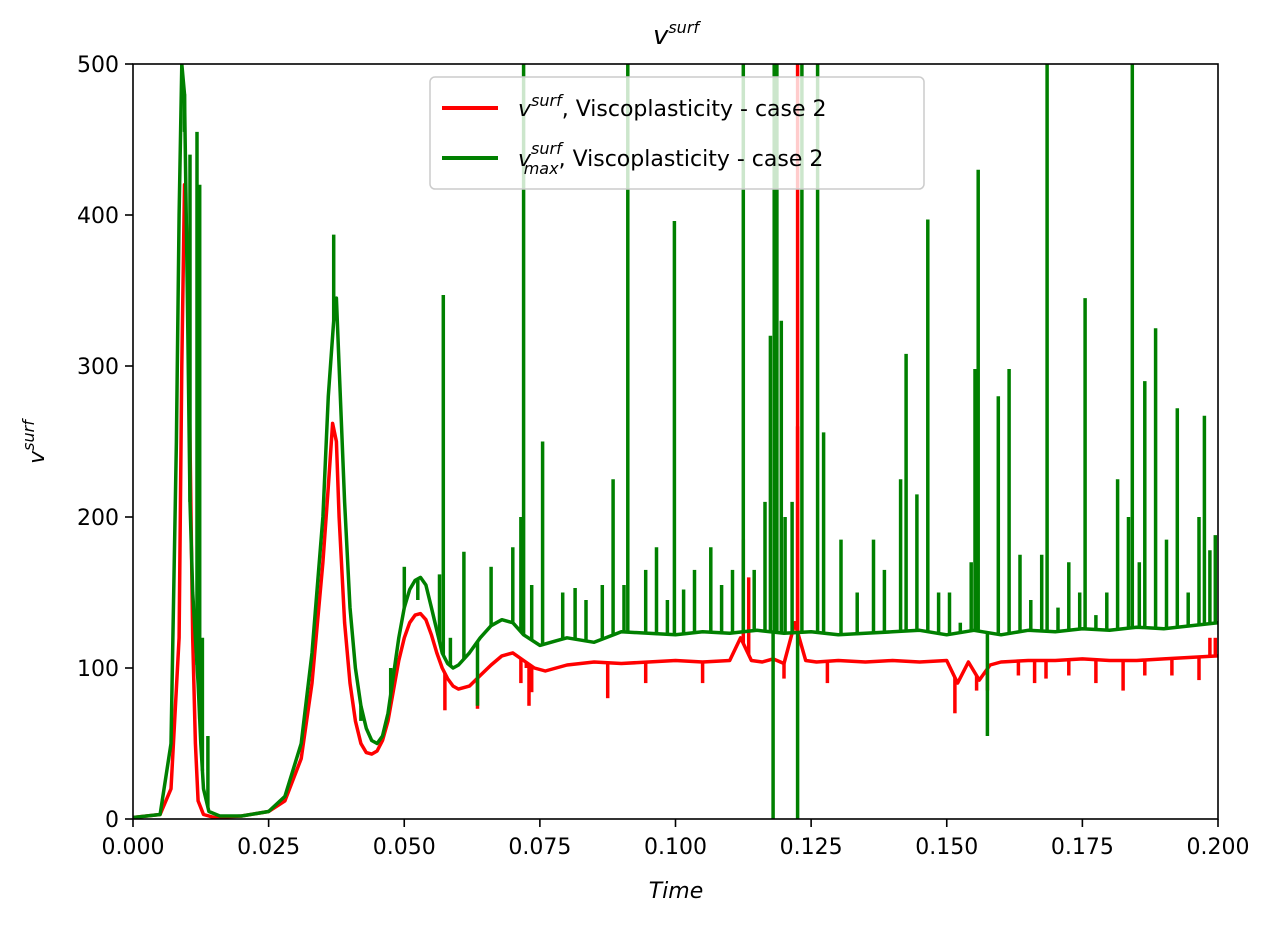  I want to click on x-tick-label: 0.125, so click(811, 847).